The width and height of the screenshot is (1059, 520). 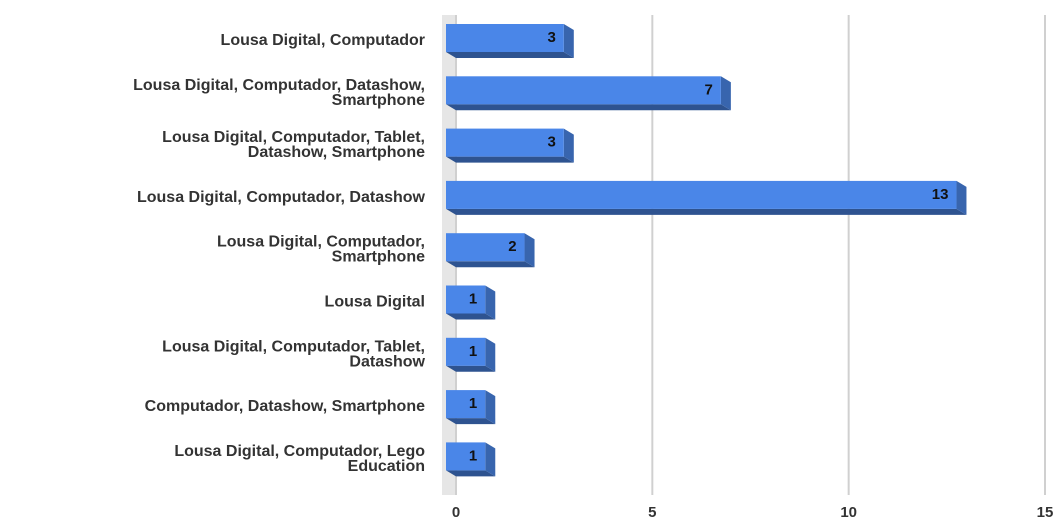 What do you see at coordinates (709, 89) in the screenshot?
I see `value-label: 7` at bounding box center [709, 89].